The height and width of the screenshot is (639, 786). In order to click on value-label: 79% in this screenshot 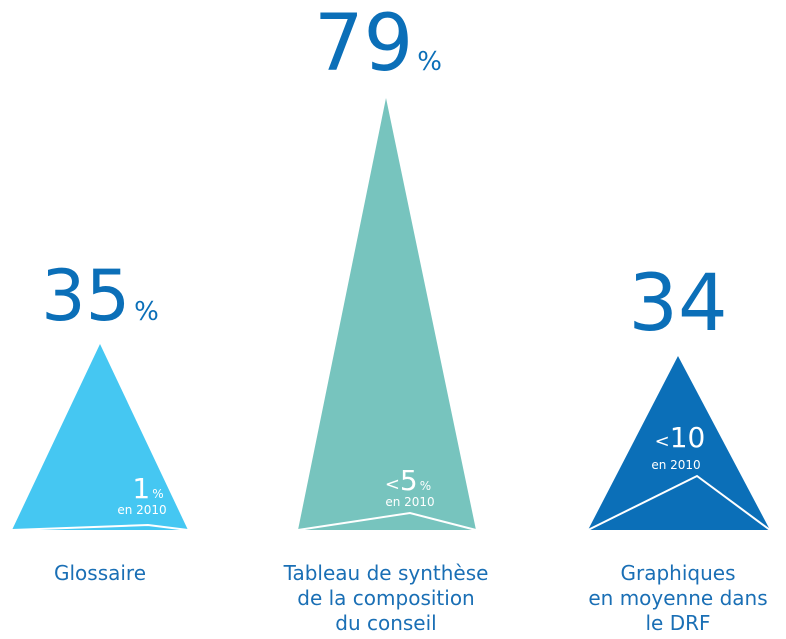, I will do `click(378, 44)`.